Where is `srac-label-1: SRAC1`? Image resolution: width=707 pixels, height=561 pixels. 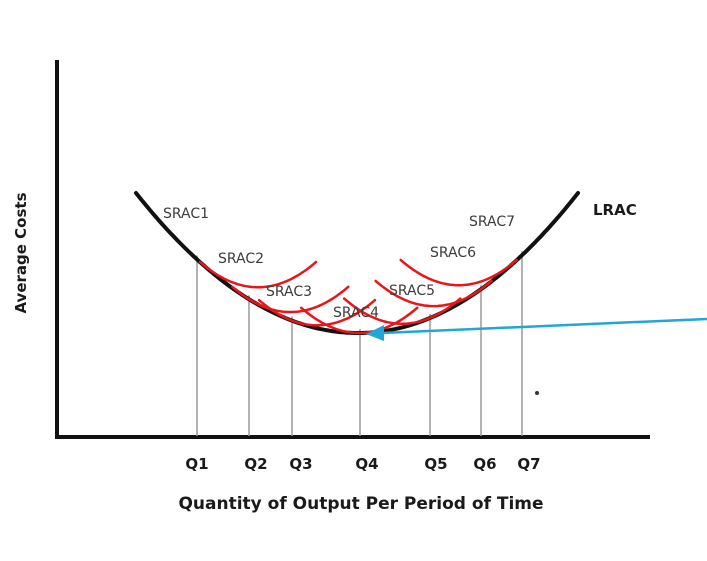
srac-label-1: SRAC1 is located at coordinates (186, 214).